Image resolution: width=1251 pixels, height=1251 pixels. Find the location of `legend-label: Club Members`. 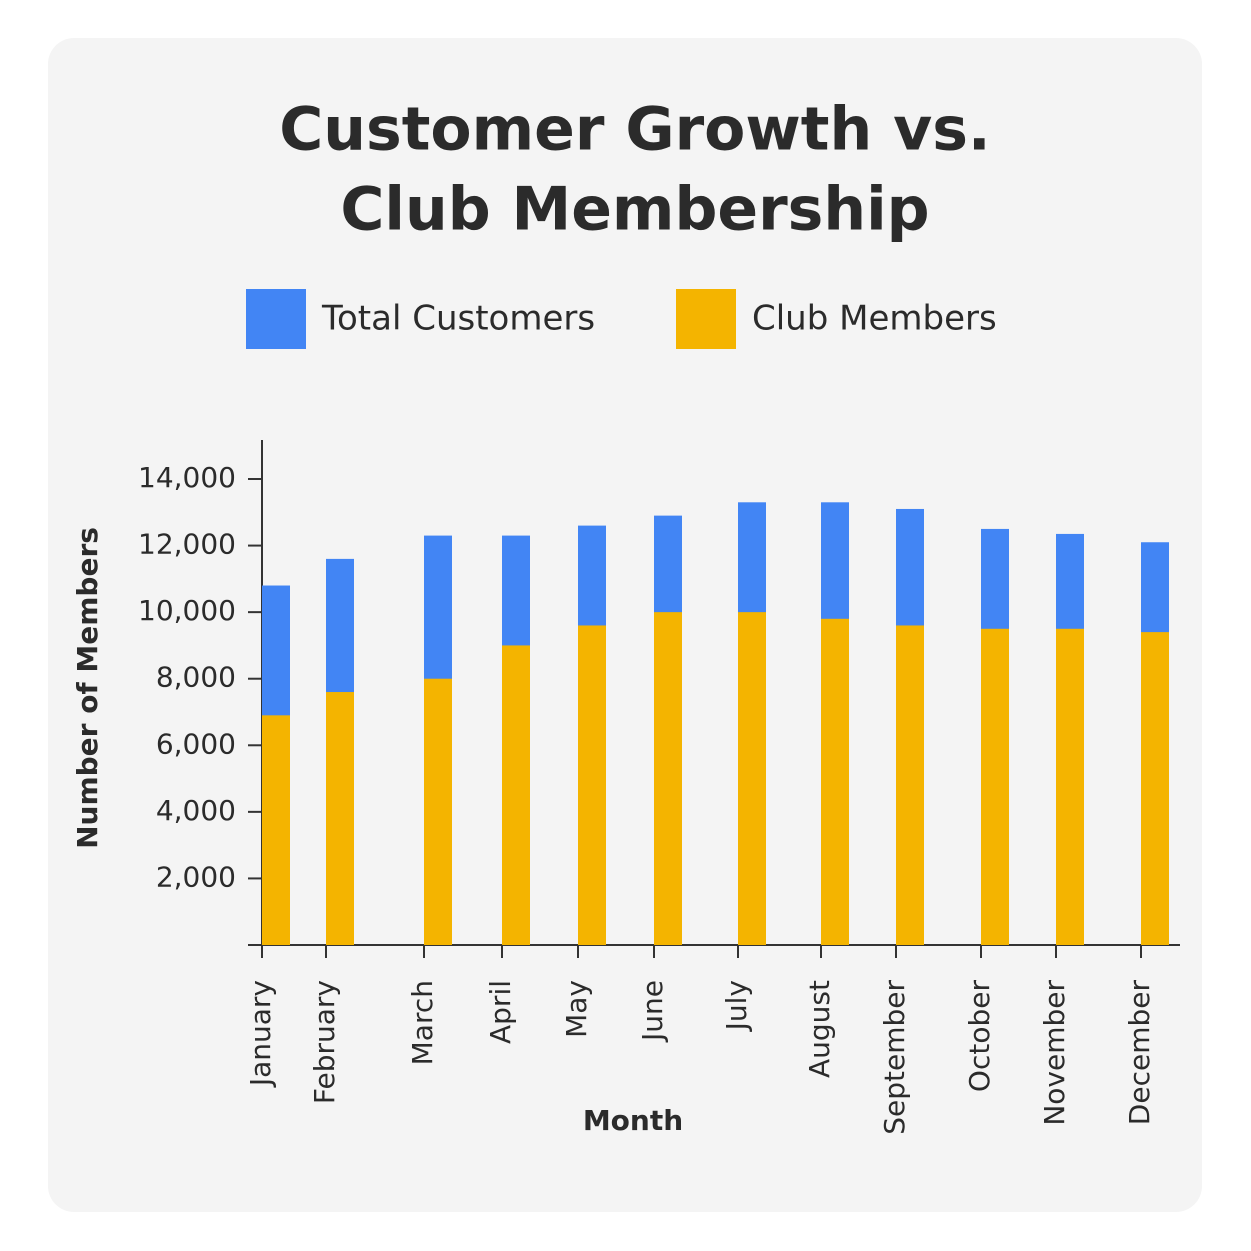

legend-label: Club Members is located at coordinates (874, 319).